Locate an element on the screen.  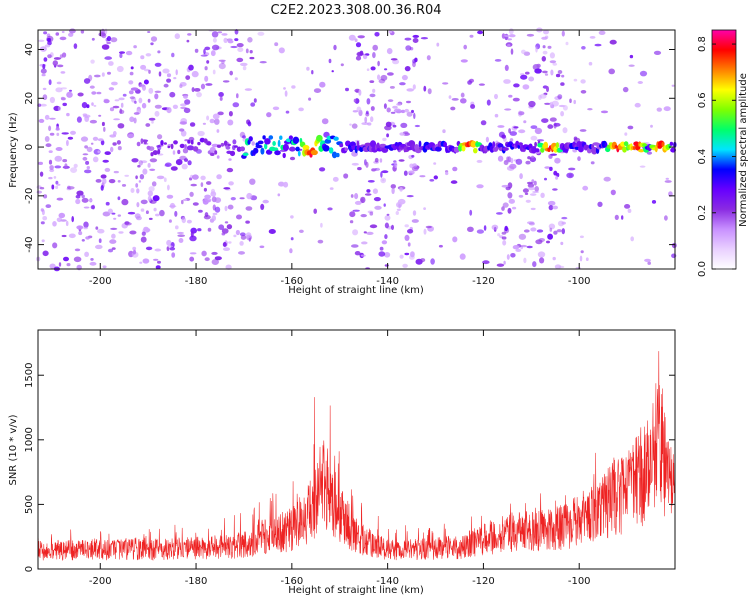
snr-x-tick-label: -160 is located at coordinates (291, 581).